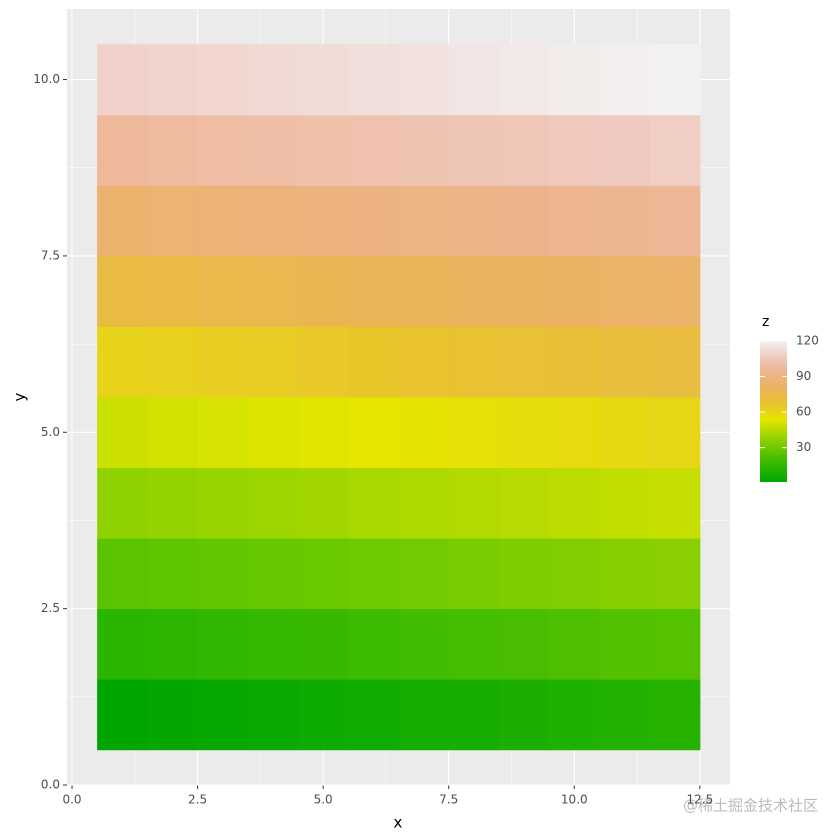  Describe the element at coordinates (50, 785) in the screenshot. I see `y-tick-label: 0.0` at that location.